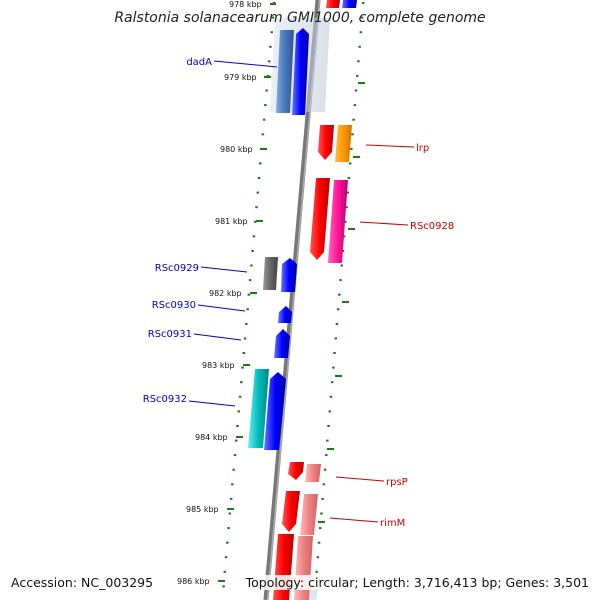 The width and height of the screenshot is (600, 600). Describe the element at coordinates (236, 149) in the screenshot. I see `kbp-label-980: 980 kbp` at that location.